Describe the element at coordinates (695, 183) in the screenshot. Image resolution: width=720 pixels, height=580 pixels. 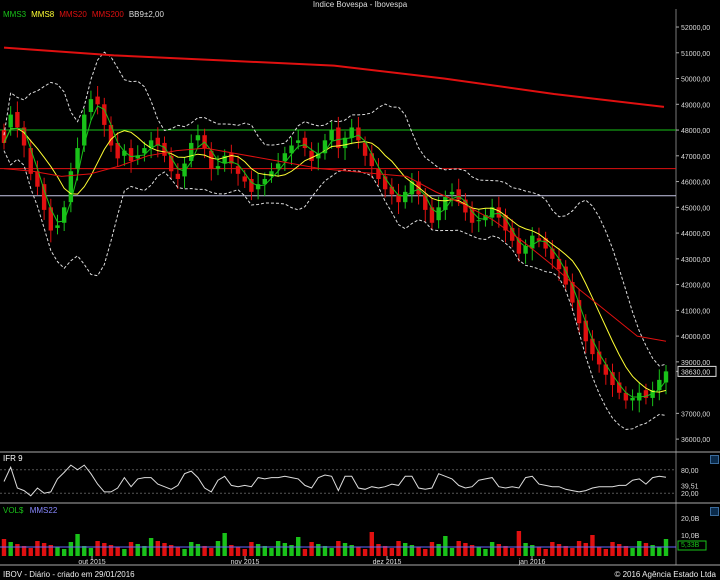
I see `price-tick-label: 46000,00` at that location.